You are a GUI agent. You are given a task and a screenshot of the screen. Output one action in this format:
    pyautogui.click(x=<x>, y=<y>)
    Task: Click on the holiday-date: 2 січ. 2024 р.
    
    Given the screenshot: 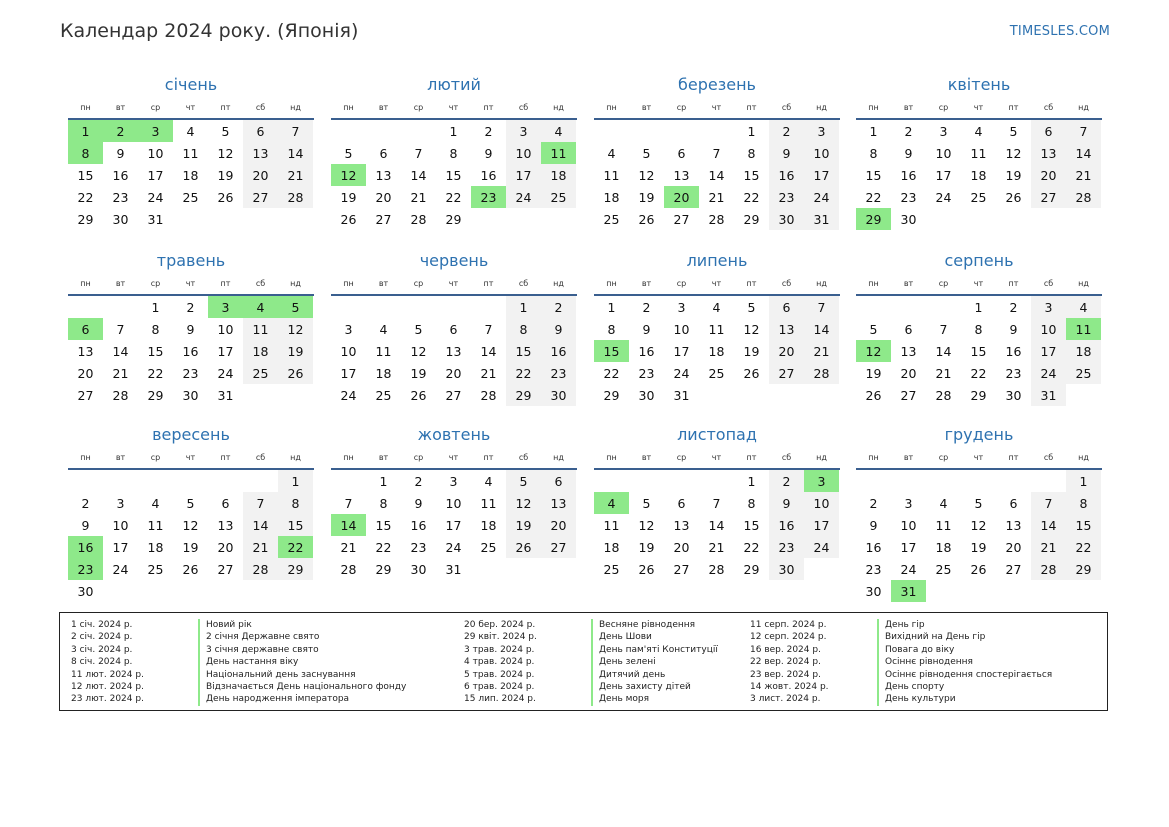 What is the action you would take?
    pyautogui.click(x=102, y=637)
    